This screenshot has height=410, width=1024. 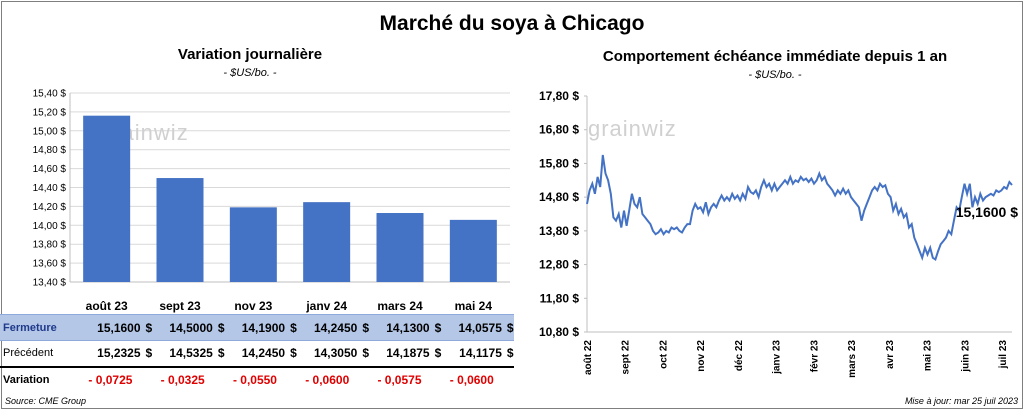 I want to click on x-tick-label: nov 23, so click(x=253, y=306).